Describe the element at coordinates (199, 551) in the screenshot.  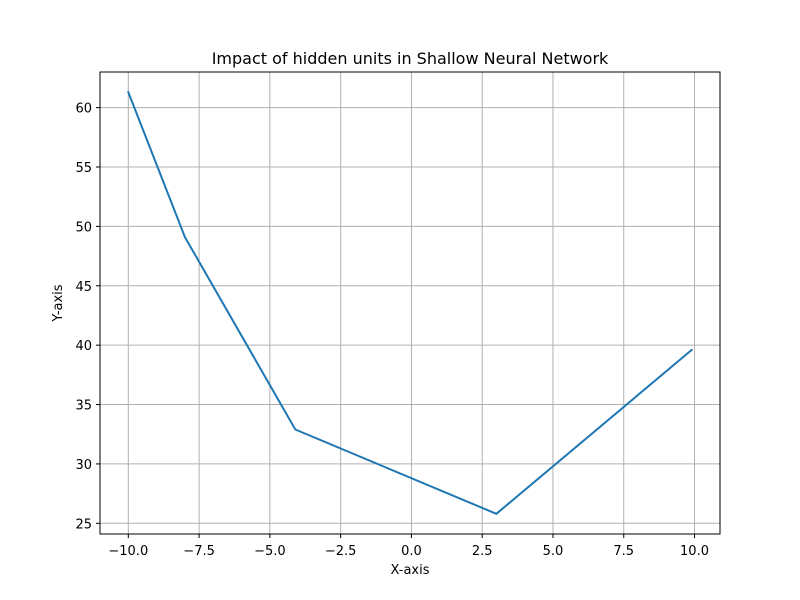
I see `x-tick-label: −7.5` at that location.